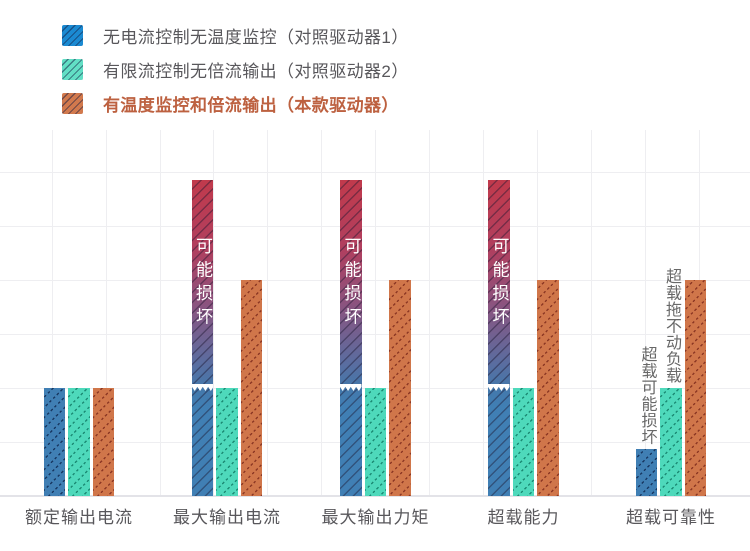  I want to click on bar-额定输出电流-series1, so click(54, 441).